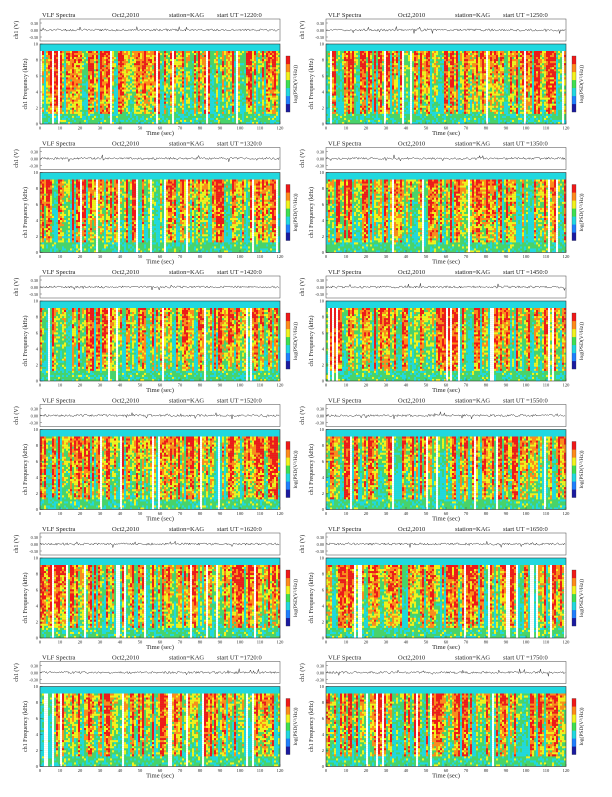  I want to click on time-tick-label: 120, so click(281, 128).